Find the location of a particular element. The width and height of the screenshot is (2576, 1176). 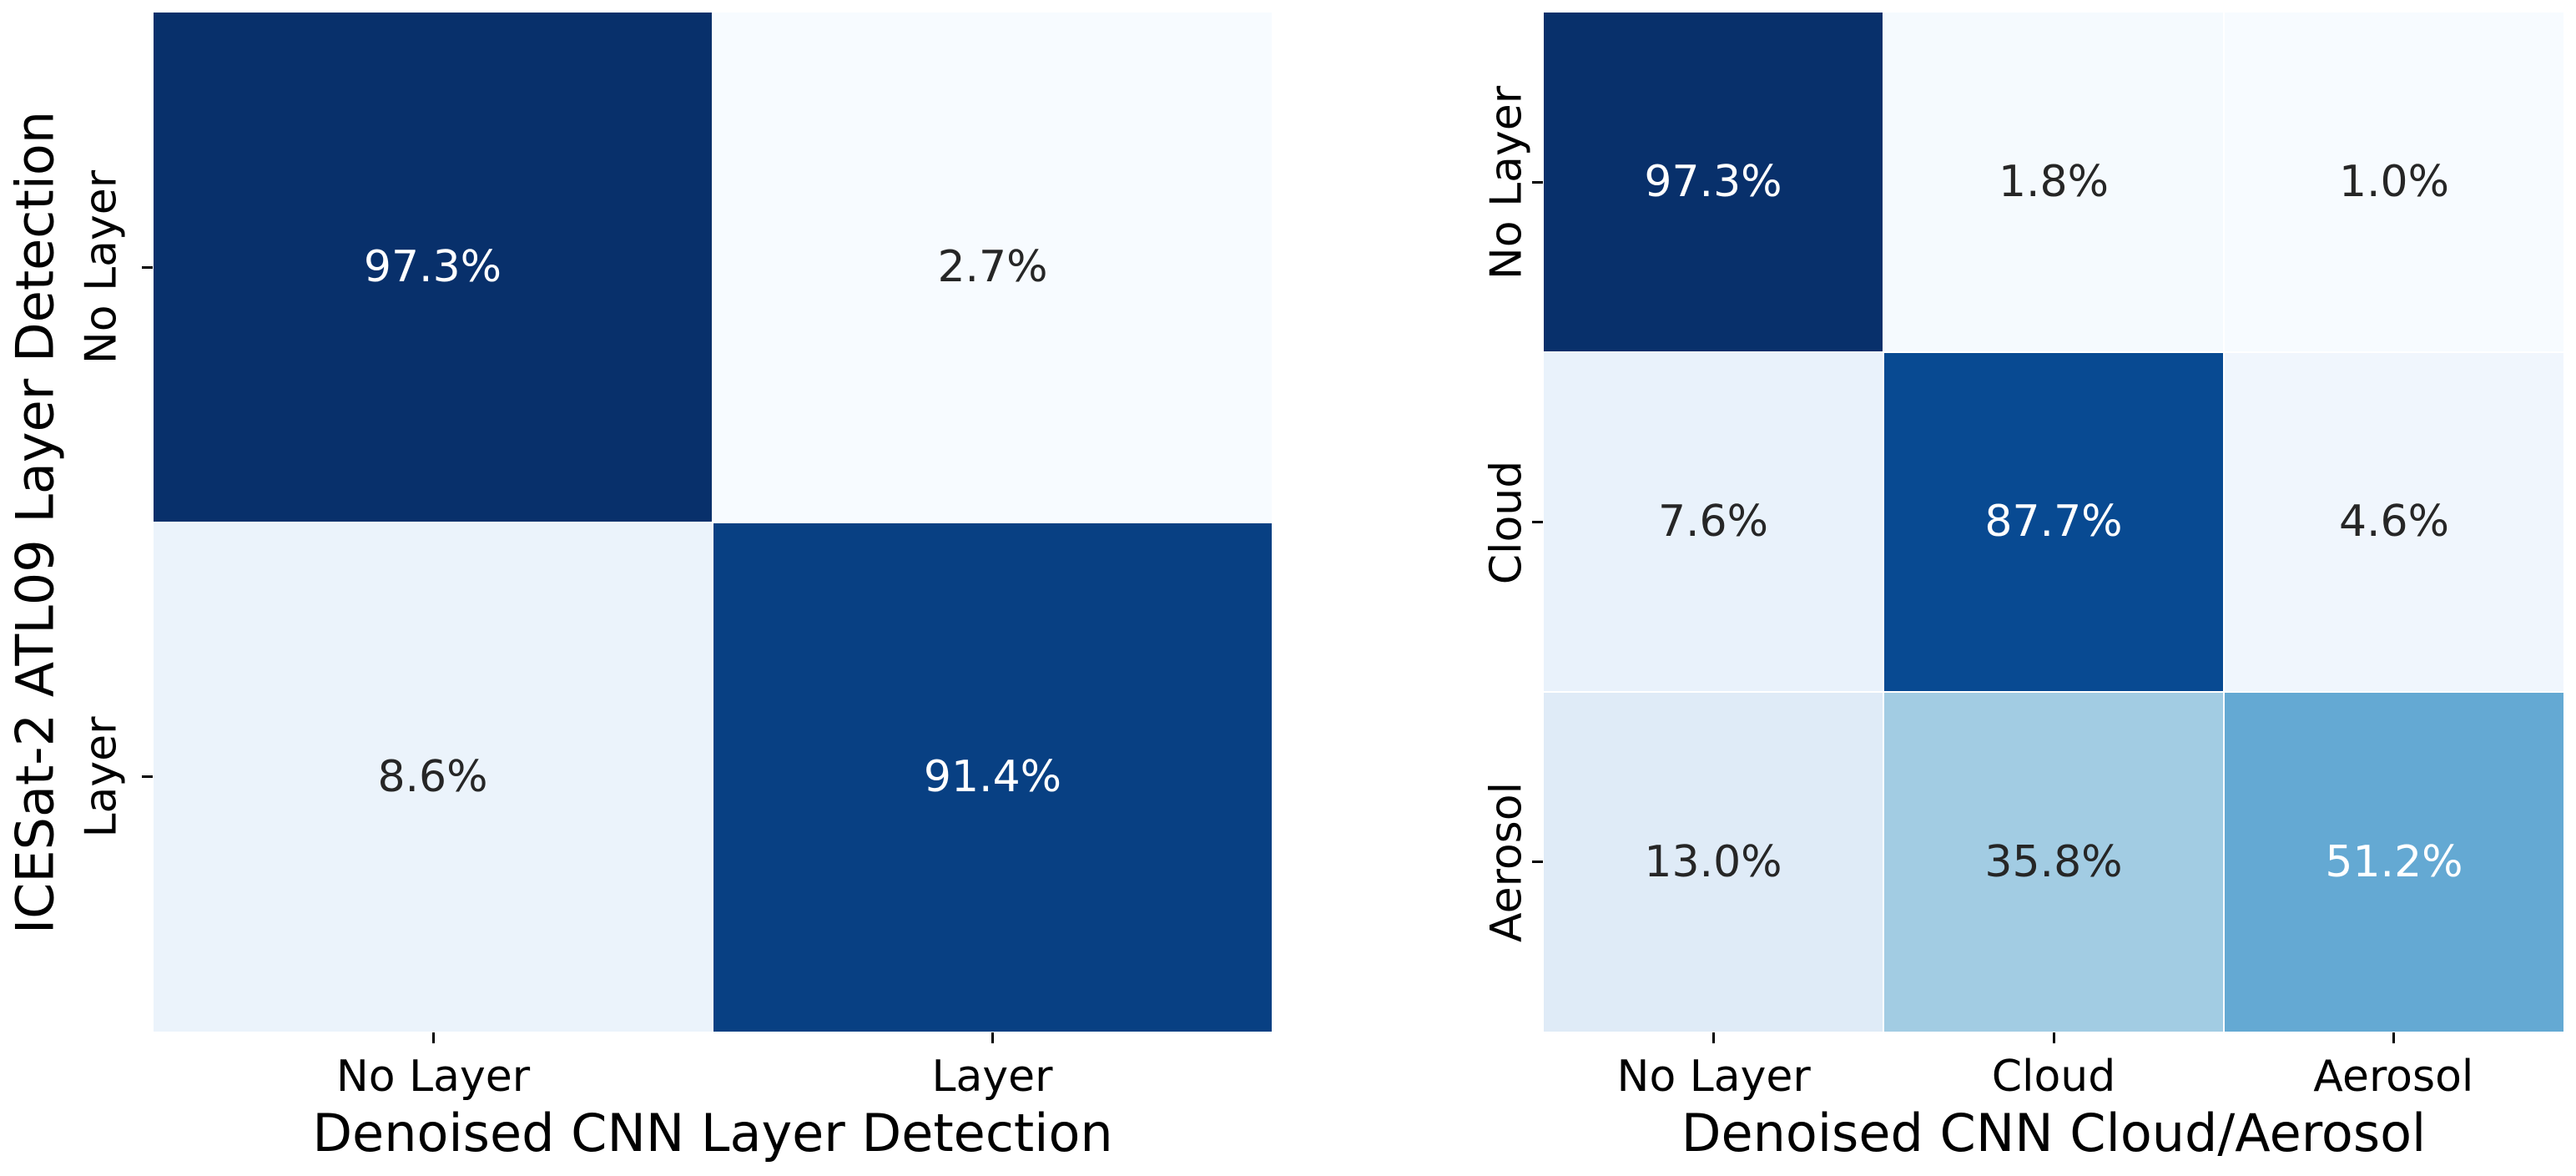

cell-value-label: 13.0% is located at coordinates (1713, 863).